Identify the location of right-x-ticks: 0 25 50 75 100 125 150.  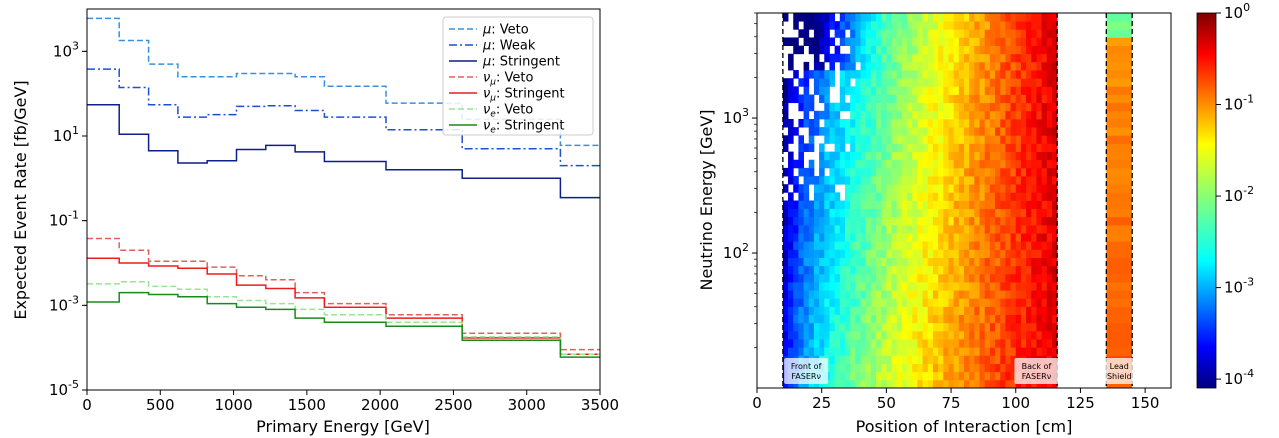
(955, 400).